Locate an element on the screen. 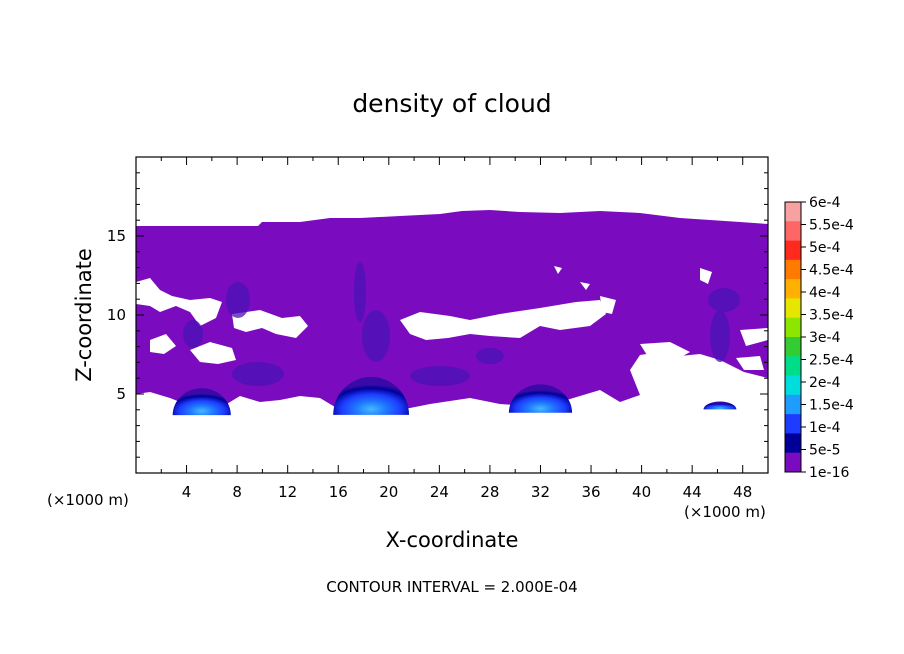  x-tick-label: 44 is located at coordinates (692, 492).